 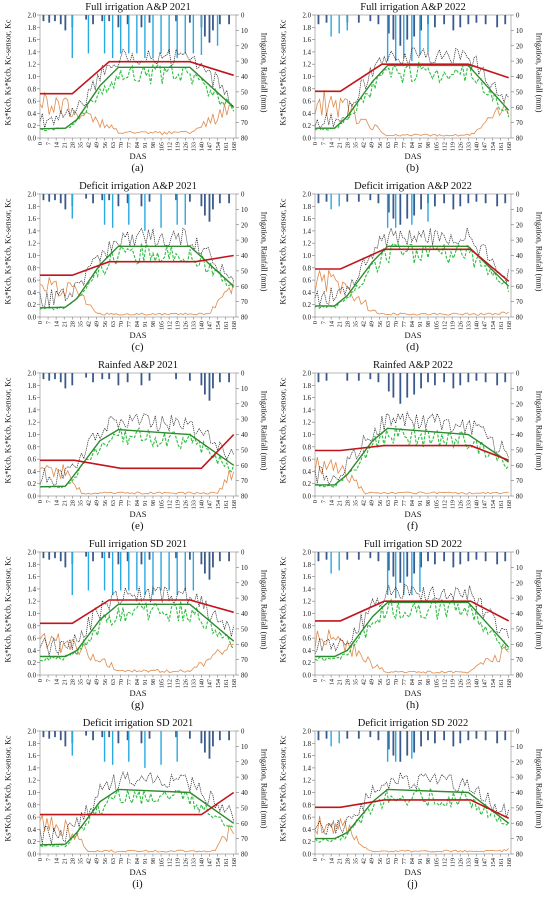 What do you see at coordinates (413, 872) in the screenshot?
I see `x-axis-label: DAS` at bounding box center [413, 872].